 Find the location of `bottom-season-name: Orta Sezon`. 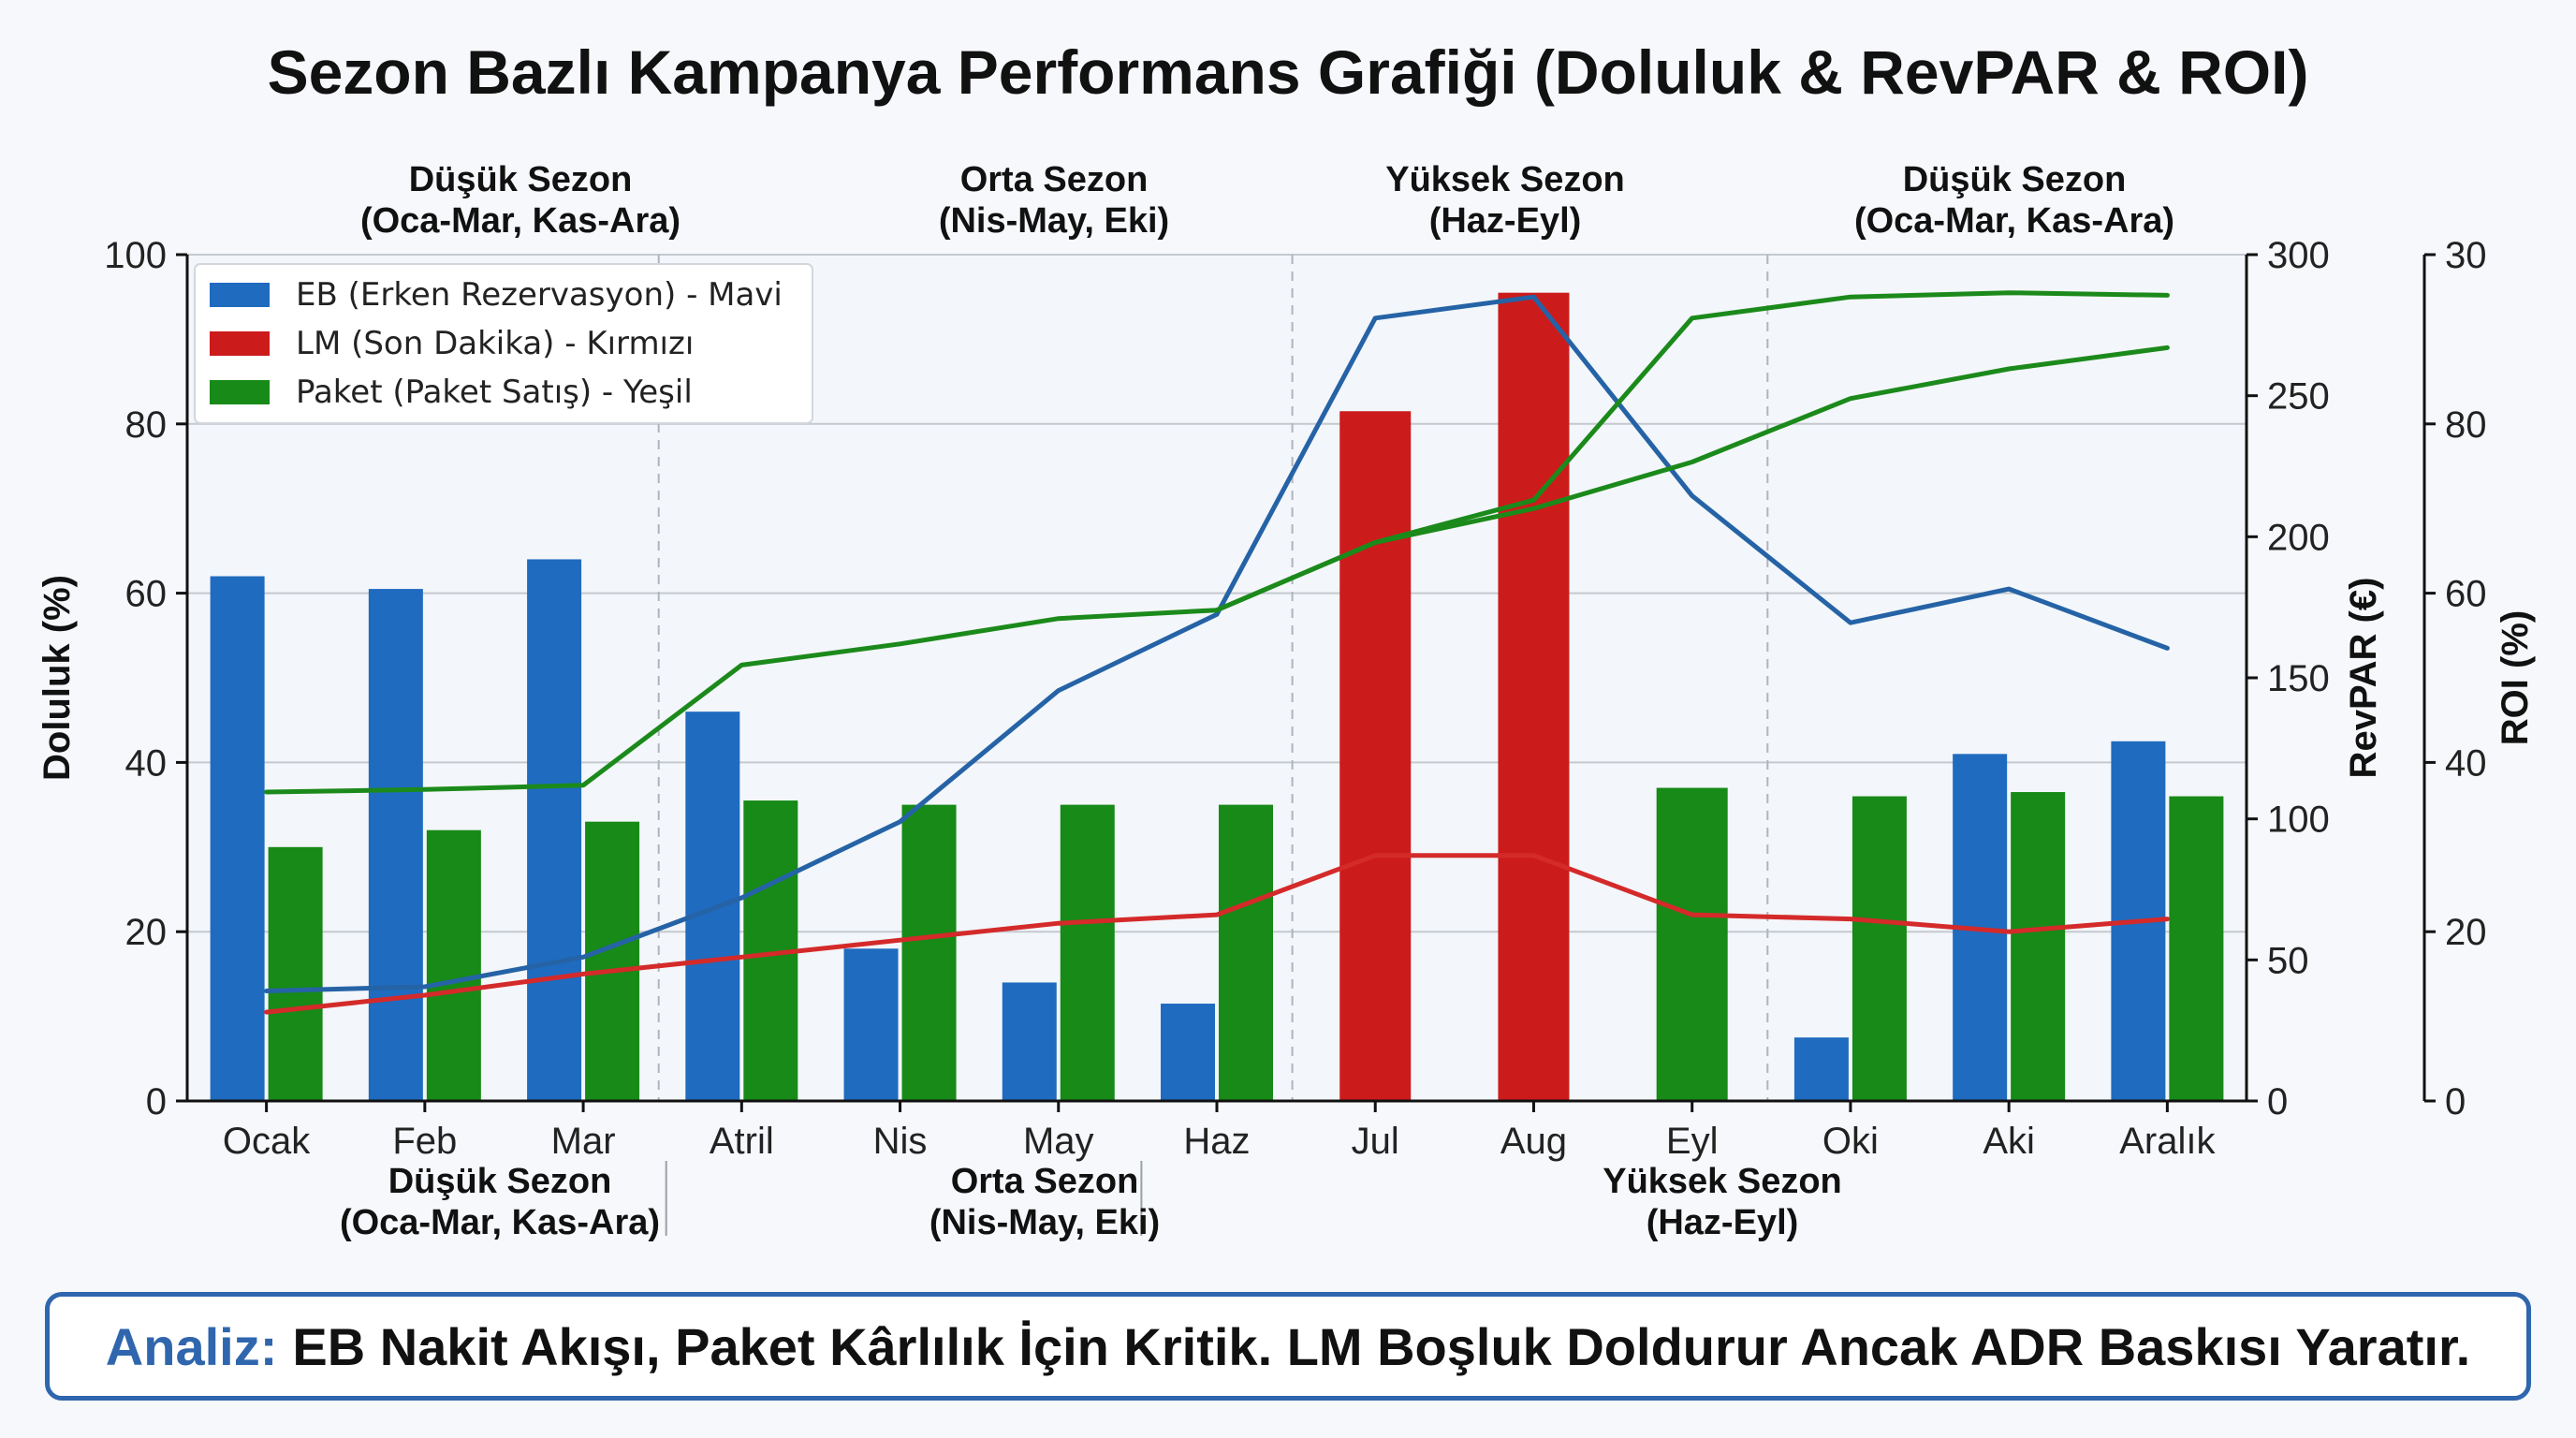

bottom-season-name: Orta Sezon is located at coordinates (1045, 1181).